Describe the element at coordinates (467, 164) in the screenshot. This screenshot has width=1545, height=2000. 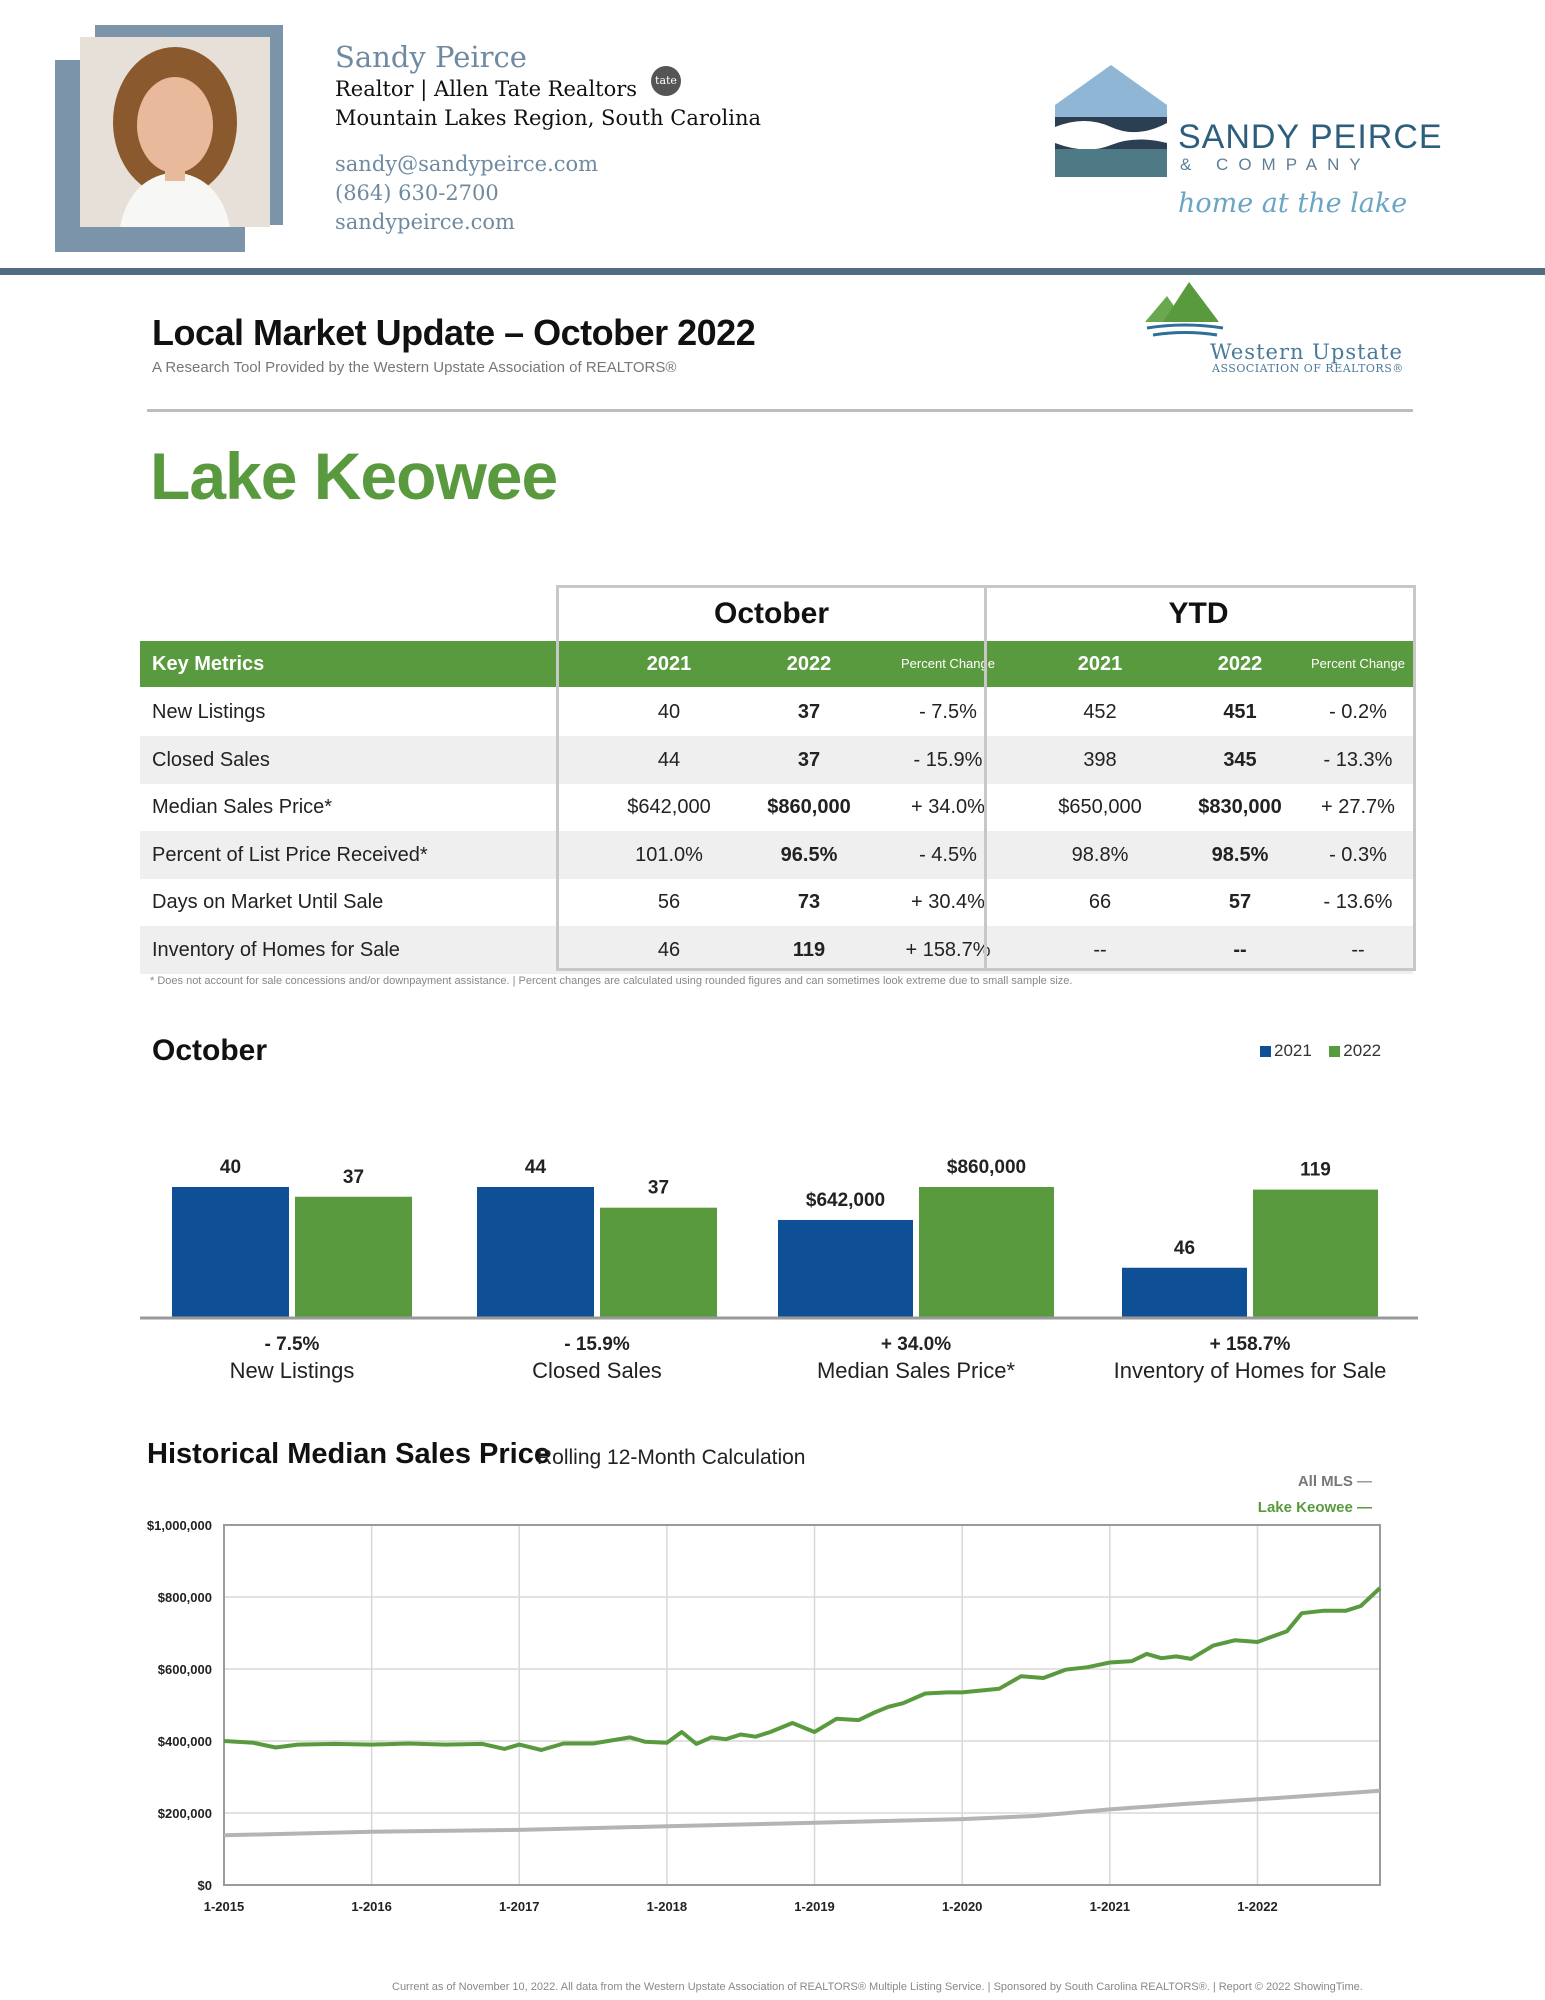
I see `agent-email-link: sandy@sandypeirce.com` at that location.